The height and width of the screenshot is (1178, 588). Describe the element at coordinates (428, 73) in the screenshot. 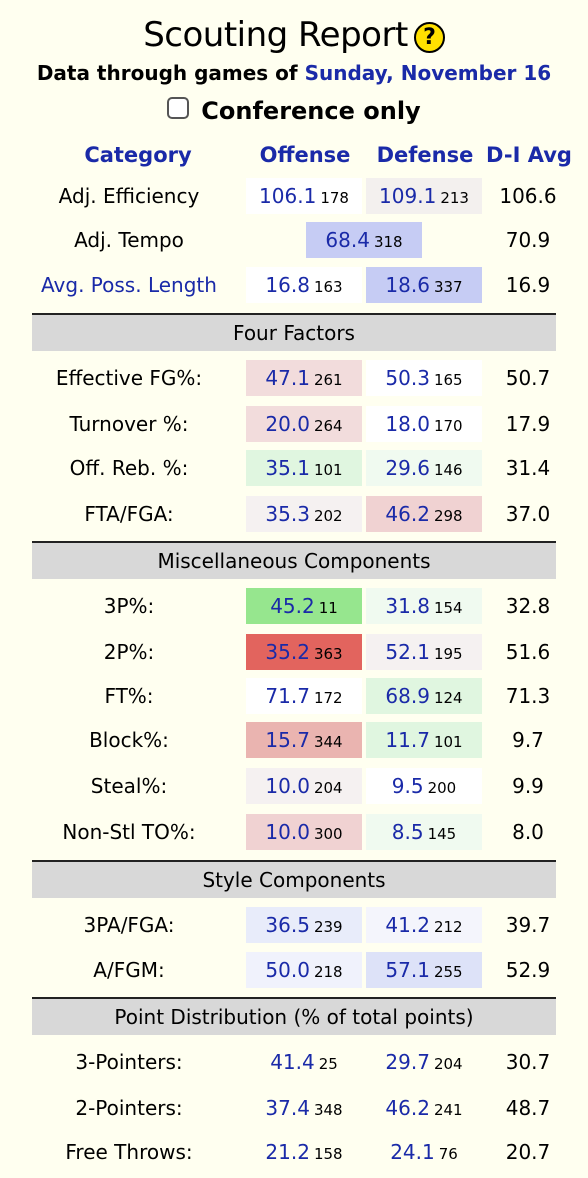

I see `data-date-link: Sunday, November 16` at that location.